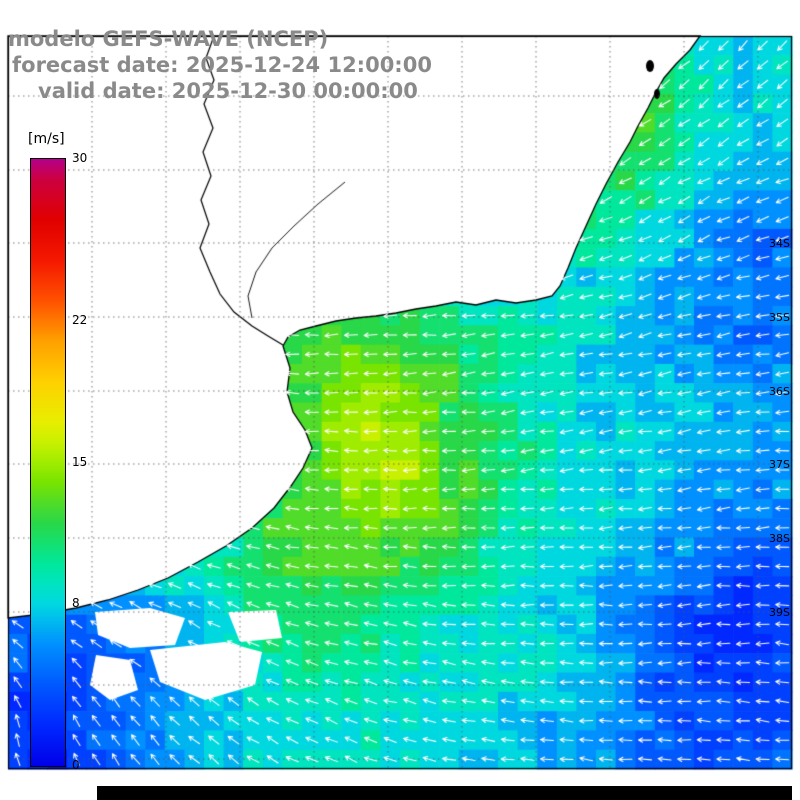 This screenshot has height=800, width=800. I want to click on latitude-label: 39S, so click(779, 612).